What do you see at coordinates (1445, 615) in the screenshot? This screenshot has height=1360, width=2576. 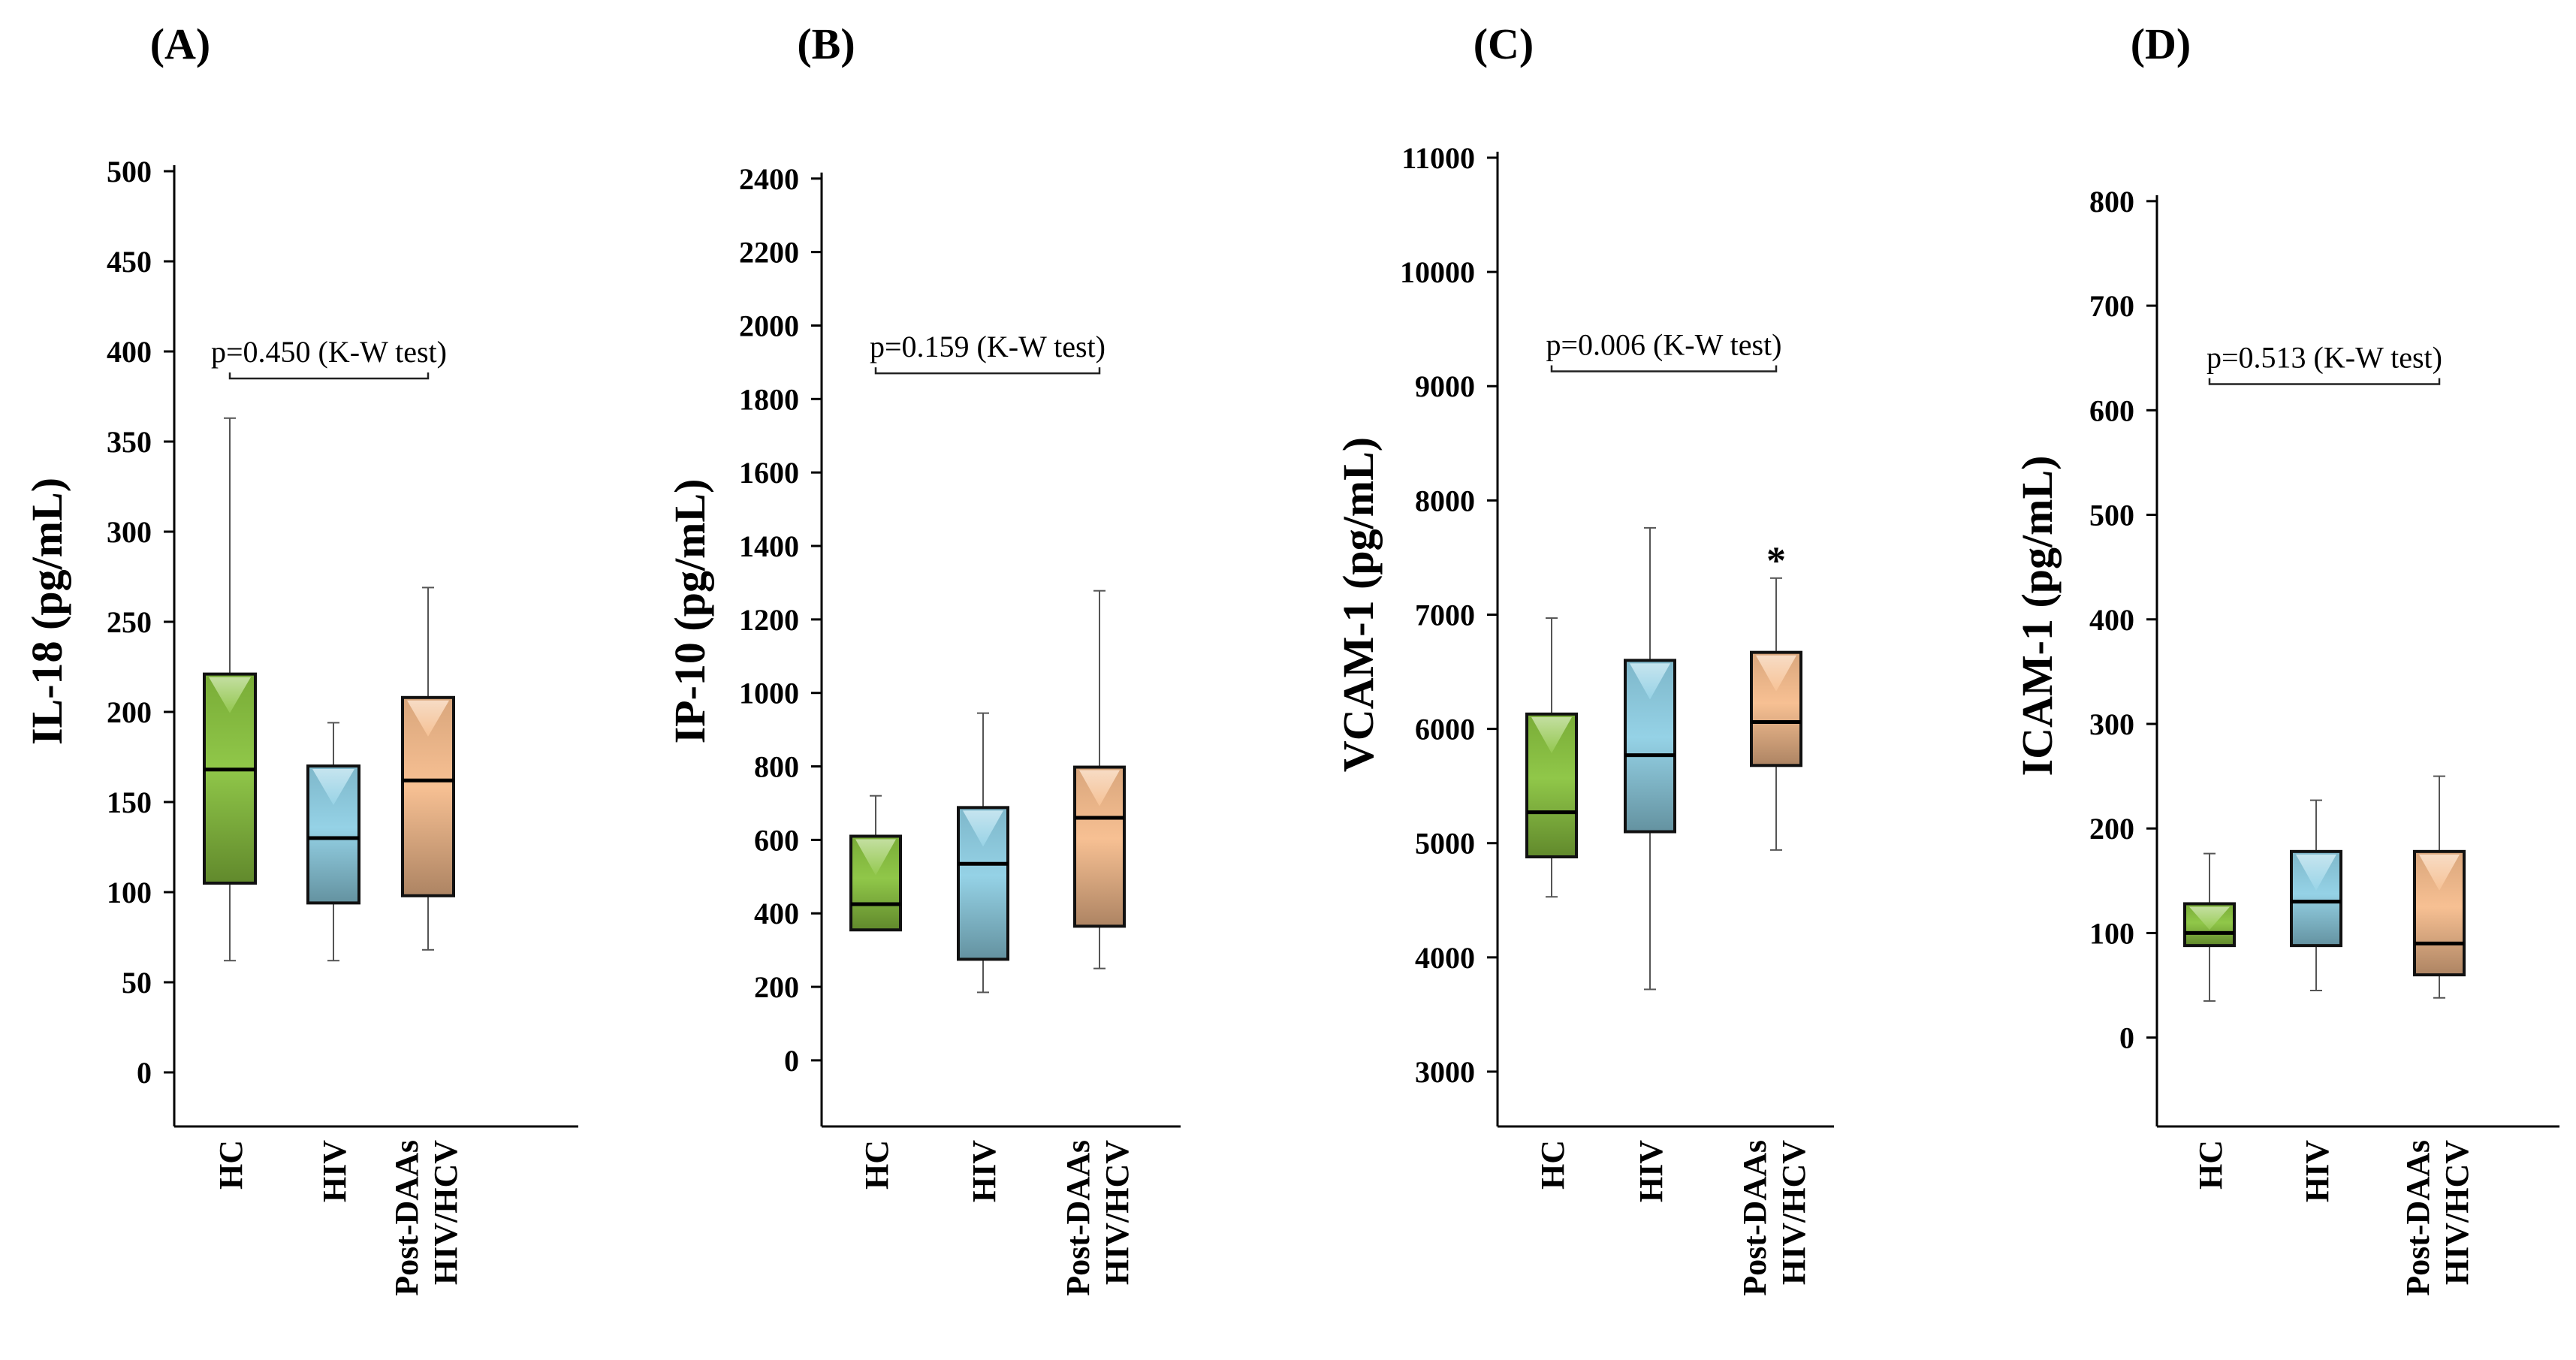 I see `y-tick-label: 7000` at bounding box center [1445, 615].